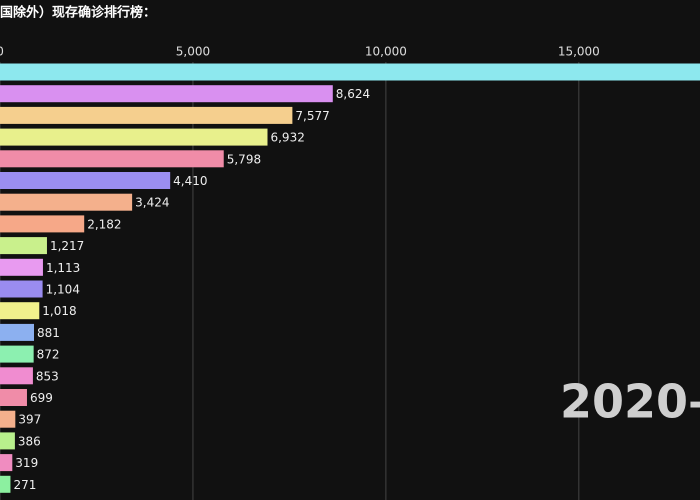  Describe the element at coordinates (48, 333) in the screenshot. I see `value-label: 881` at that location.